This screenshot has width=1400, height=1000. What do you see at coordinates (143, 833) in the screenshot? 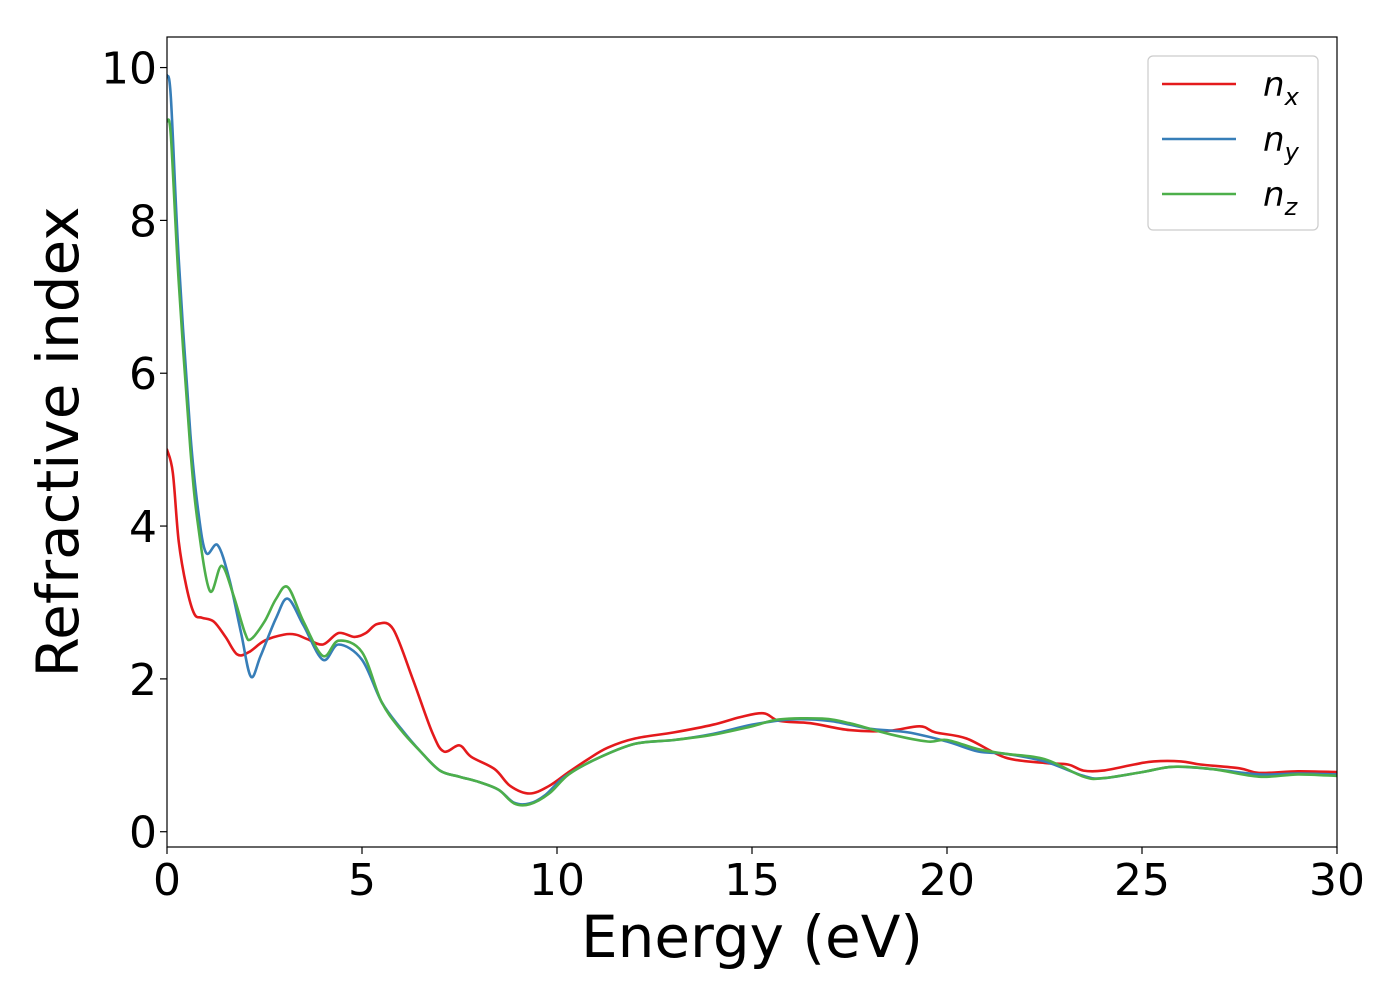
I see `y-tick-label: 0` at bounding box center [143, 833].